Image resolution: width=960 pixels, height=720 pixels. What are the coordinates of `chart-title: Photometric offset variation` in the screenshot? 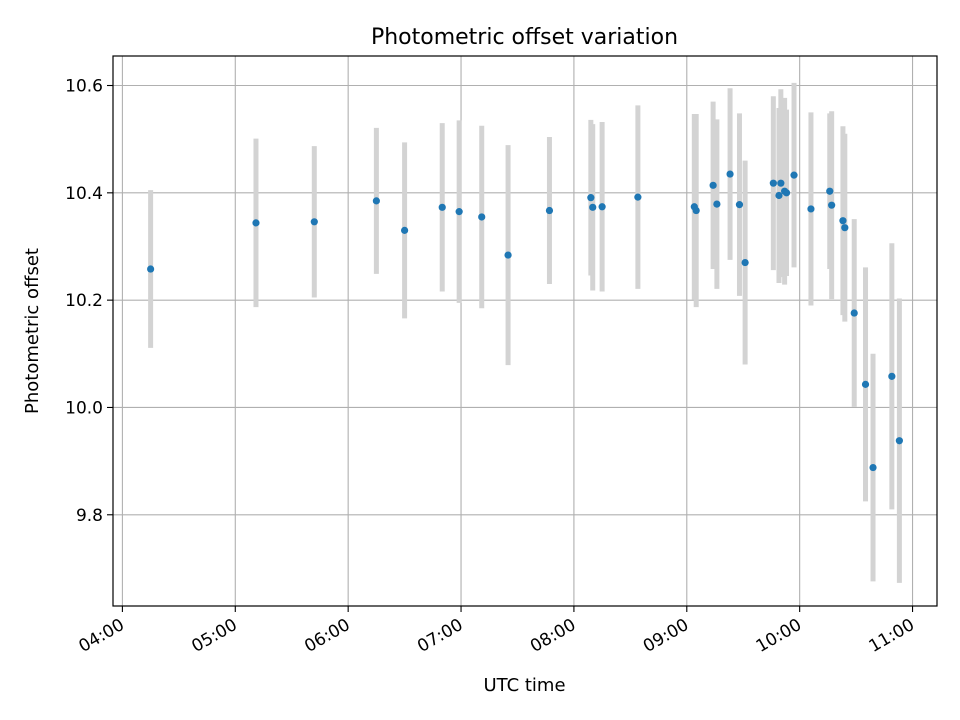 It's located at (524, 37).